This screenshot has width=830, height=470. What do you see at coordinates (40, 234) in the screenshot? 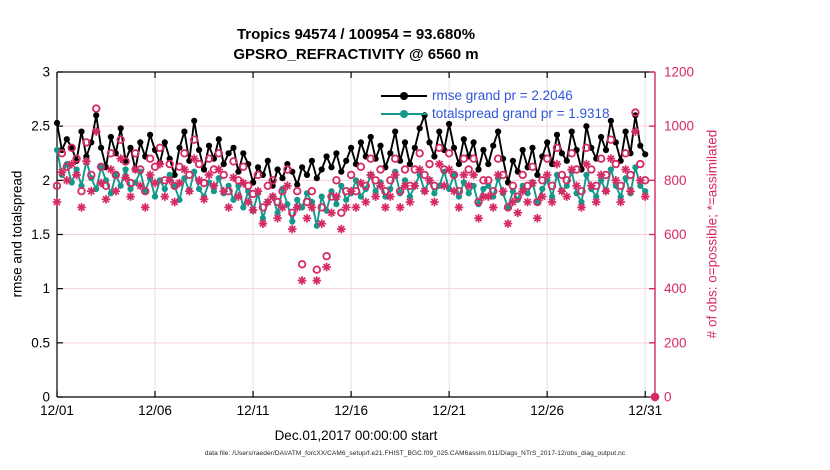
I see `y-left-tick-label: 1.5` at bounding box center [40, 234].